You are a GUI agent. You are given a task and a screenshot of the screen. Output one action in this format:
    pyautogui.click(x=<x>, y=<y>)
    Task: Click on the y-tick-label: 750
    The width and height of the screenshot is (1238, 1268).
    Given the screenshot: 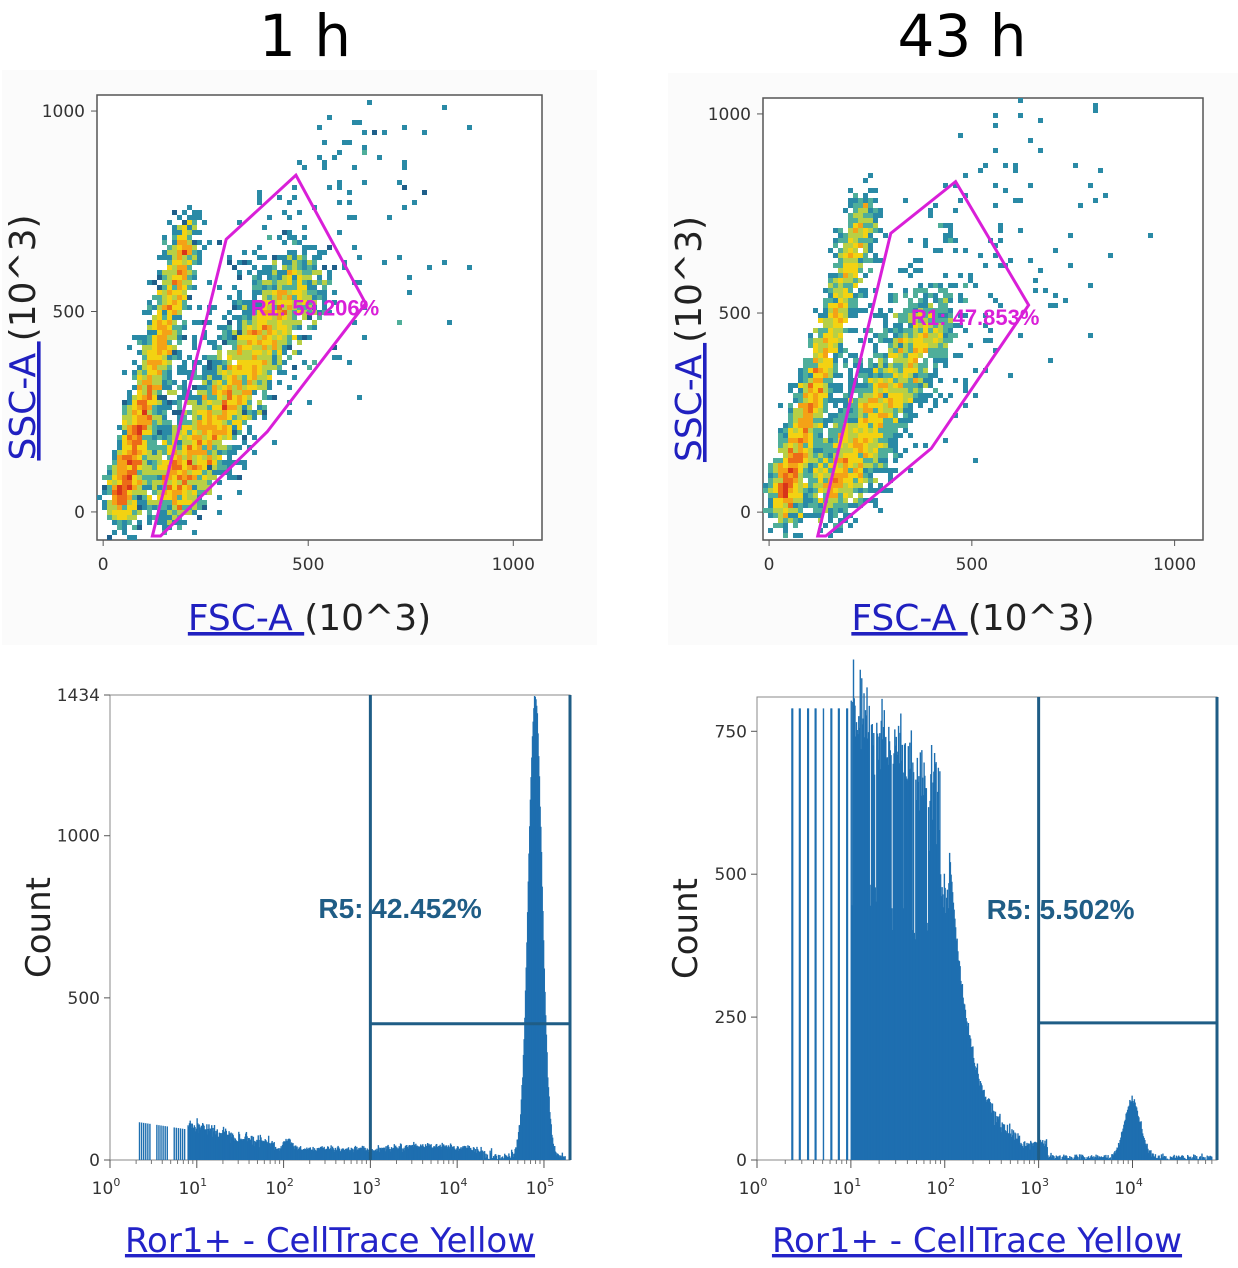 What is the action you would take?
    pyautogui.click(x=731, y=732)
    